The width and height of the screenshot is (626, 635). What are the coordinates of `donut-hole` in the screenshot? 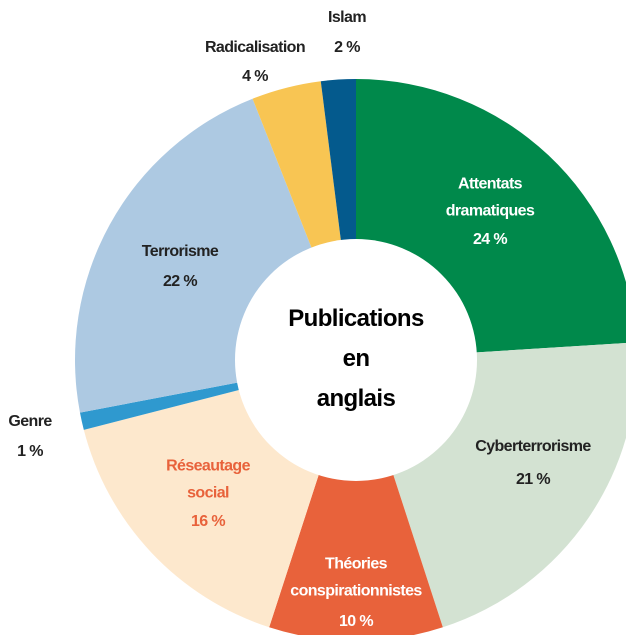 It's located at (356, 360).